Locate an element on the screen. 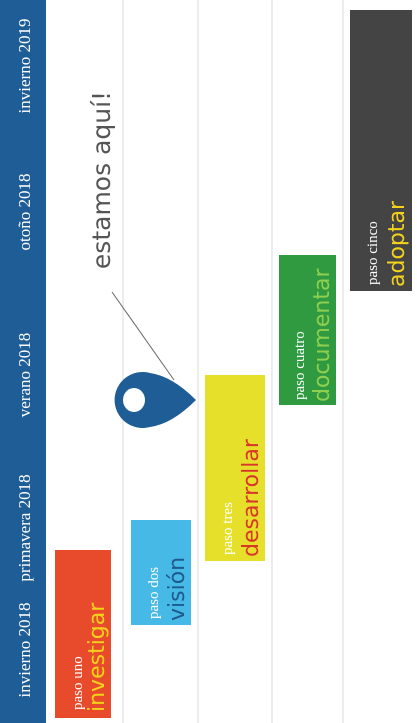  map-pin is located at coordinates (155, 400).